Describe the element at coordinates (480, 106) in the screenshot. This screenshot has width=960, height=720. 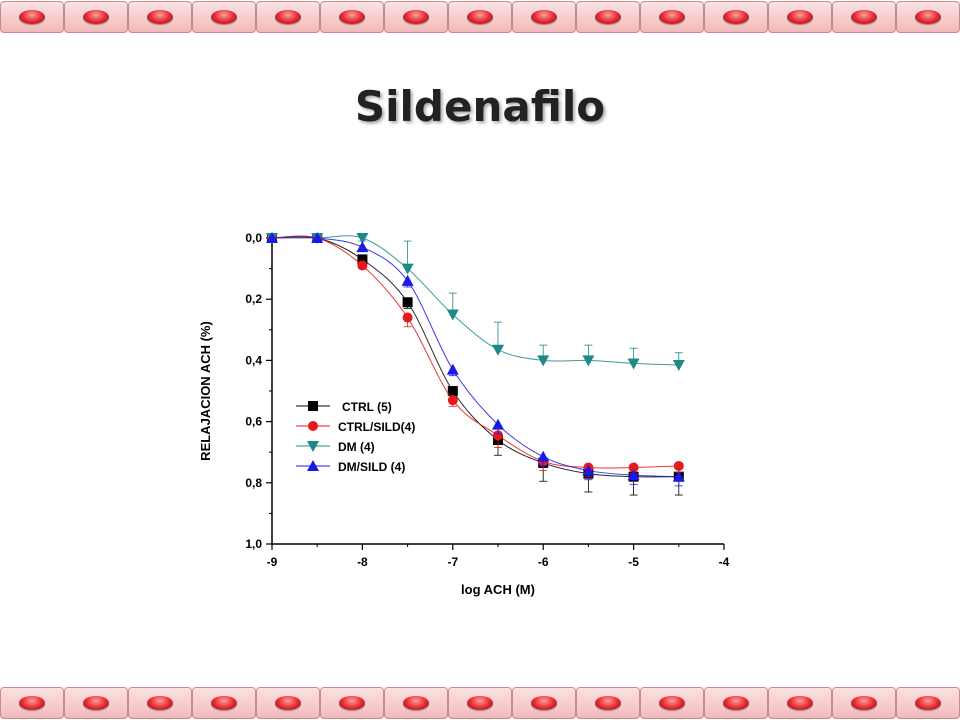
I see `slide-title: Sildenafilo` at that location.